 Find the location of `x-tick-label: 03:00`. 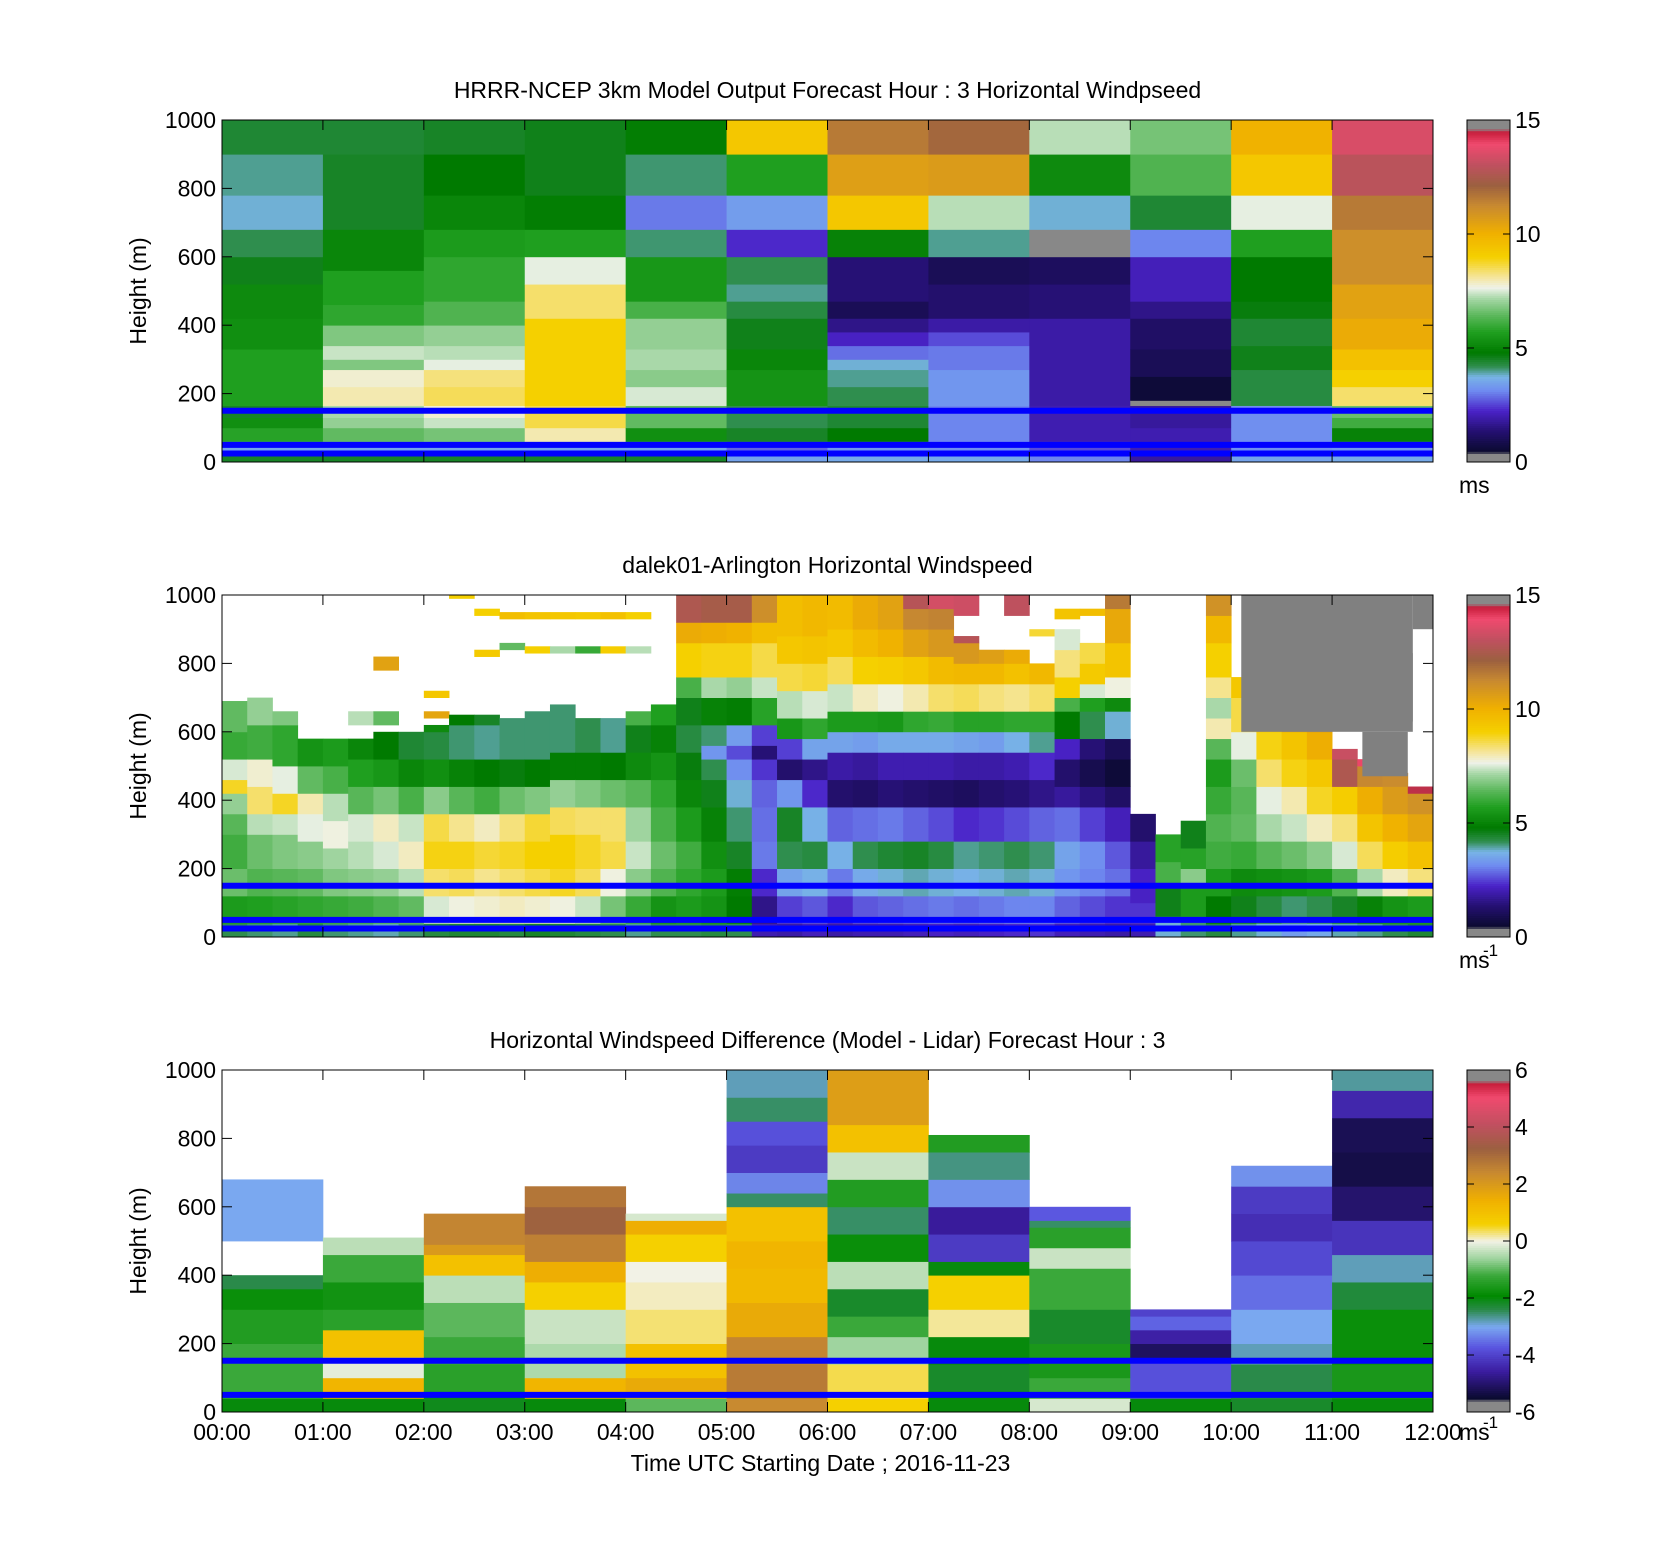

x-tick-label: 03:00 is located at coordinates (525, 1432).